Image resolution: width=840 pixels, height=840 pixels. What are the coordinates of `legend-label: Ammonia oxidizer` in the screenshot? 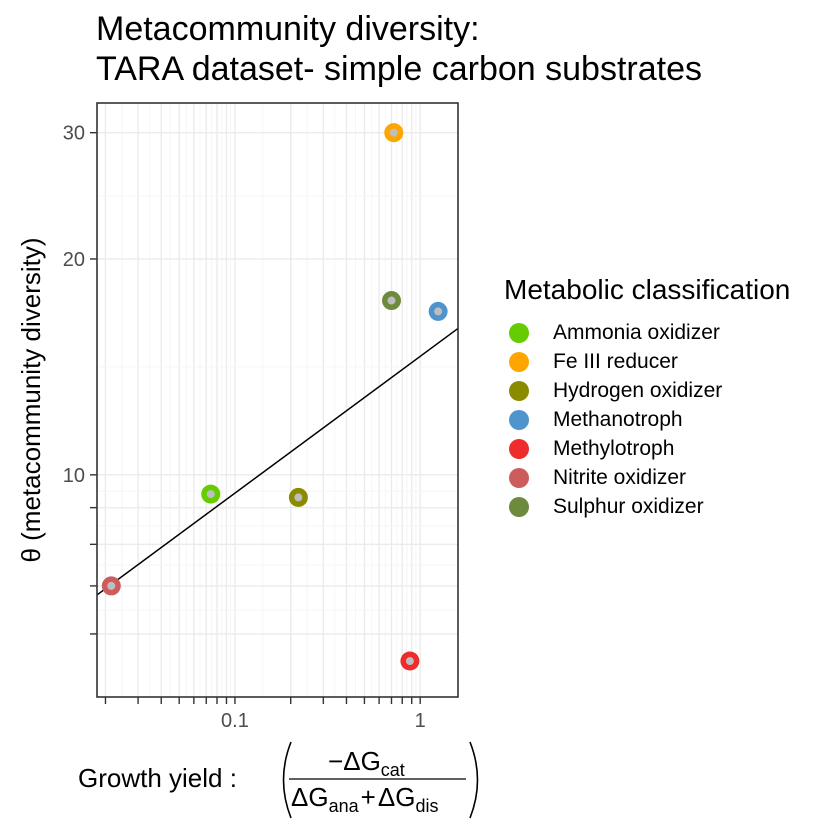 It's located at (636, 332).